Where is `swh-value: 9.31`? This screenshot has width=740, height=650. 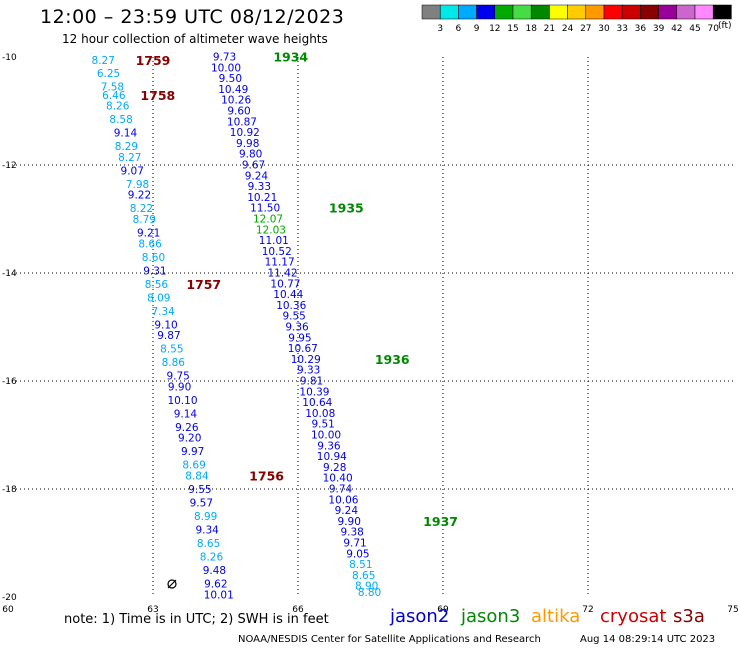 swh-value: 9.31 is located at coordinates (154, 271).